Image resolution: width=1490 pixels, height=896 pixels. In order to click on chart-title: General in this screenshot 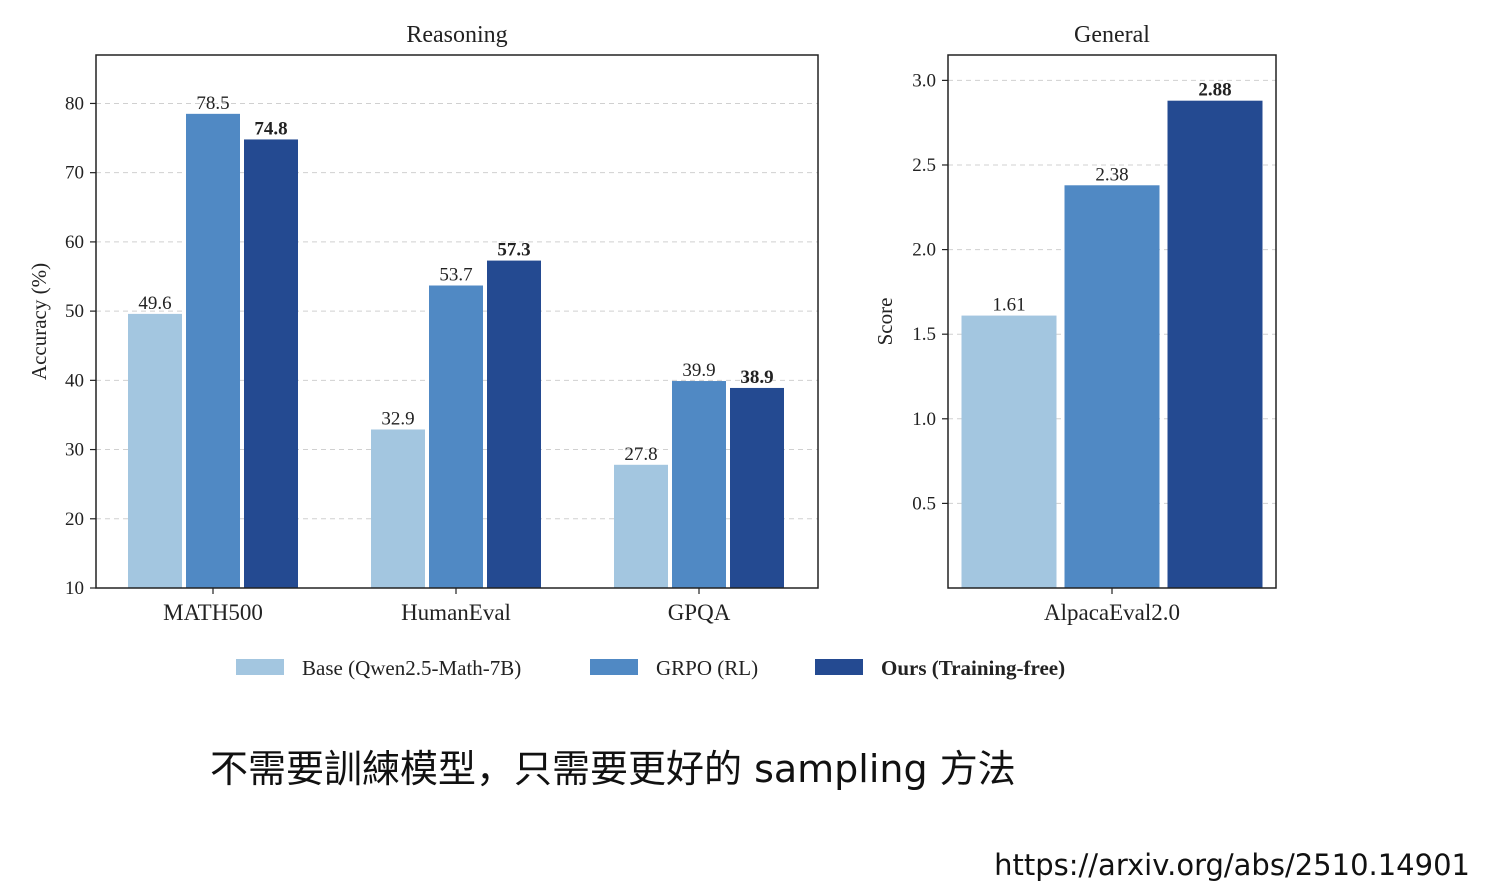, I will do `click(1112, 35)`.